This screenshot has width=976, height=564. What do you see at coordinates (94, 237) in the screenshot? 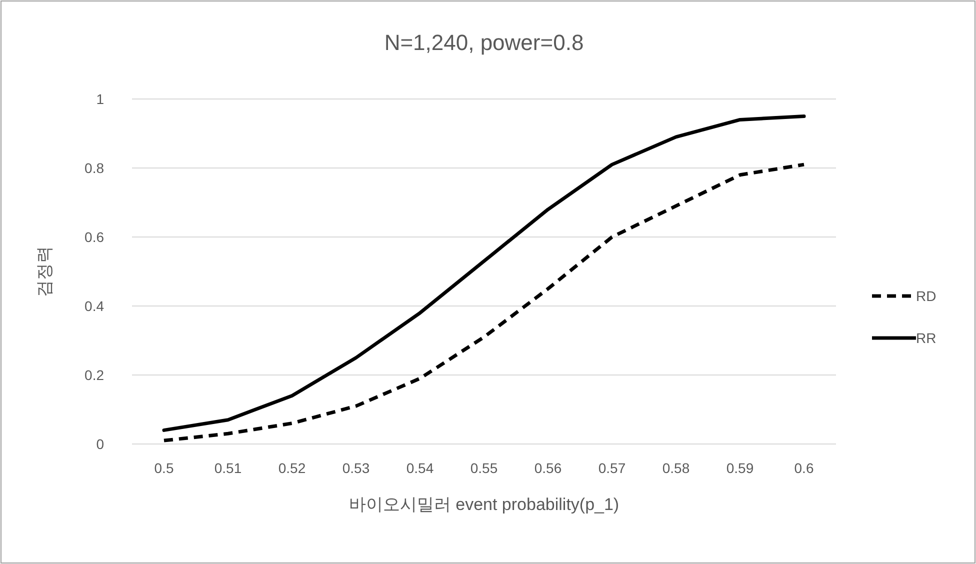
I see `y-tick-label: 0.6` at bounding box center [94, 237].